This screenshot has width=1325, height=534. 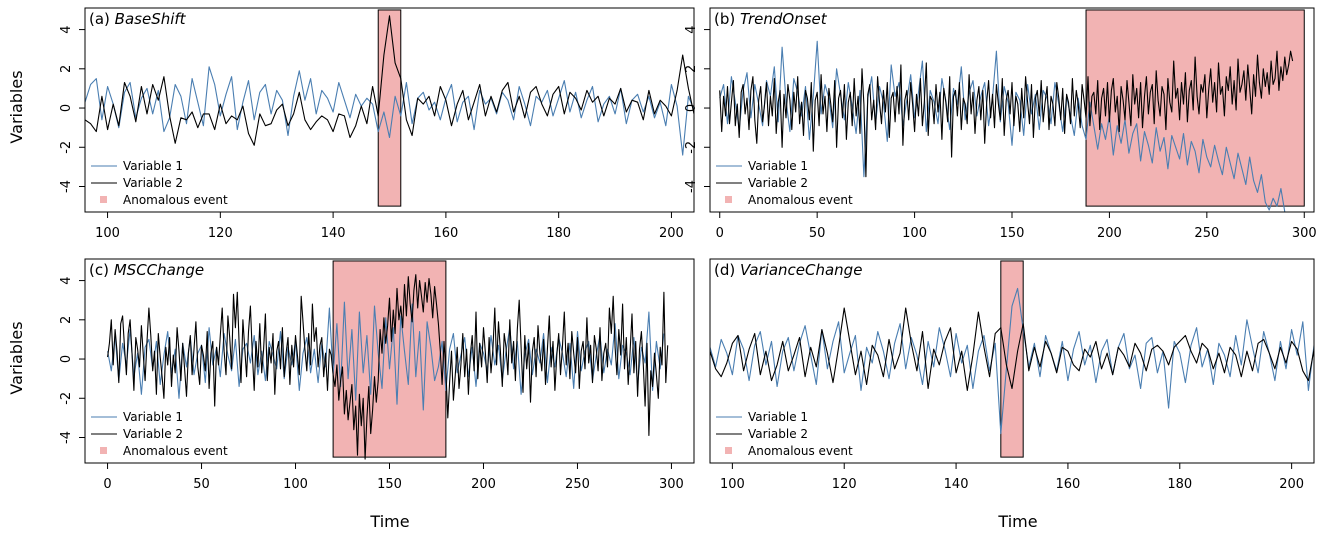 I want to click on panel-title: (a) BaseShift, so click(x=138, y=19).